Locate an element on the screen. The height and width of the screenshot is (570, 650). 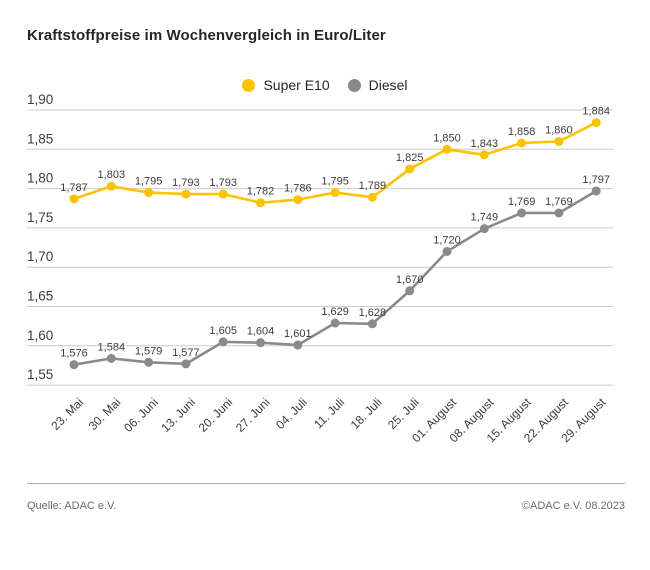
value-label-diesel: 1,584 is located at coordinates (112, 347).